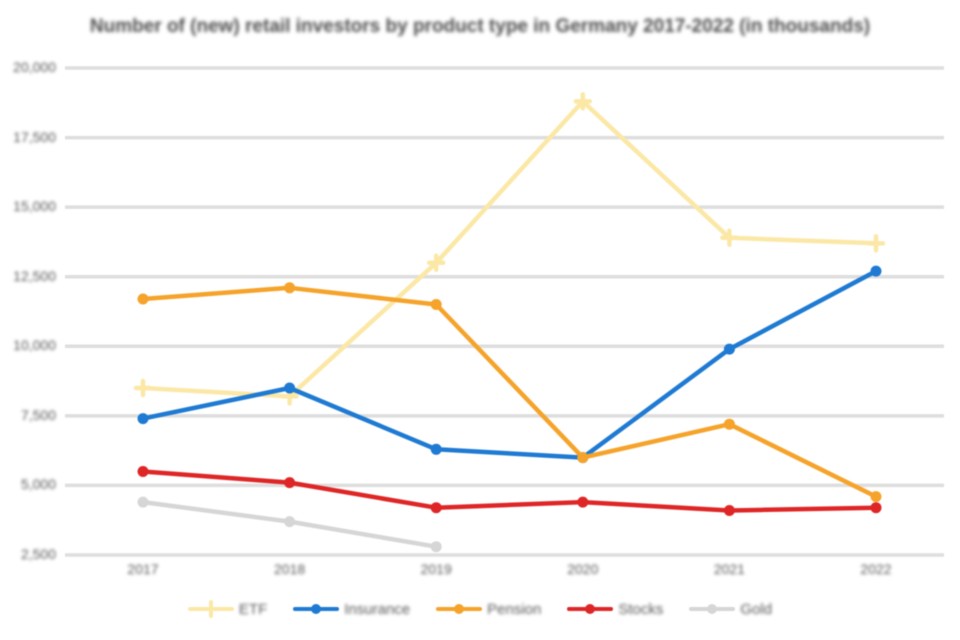  Describe the element at coordinates (38, 414) in the screenshot. I see `y-axis-tick-label: 7,500` at that location.